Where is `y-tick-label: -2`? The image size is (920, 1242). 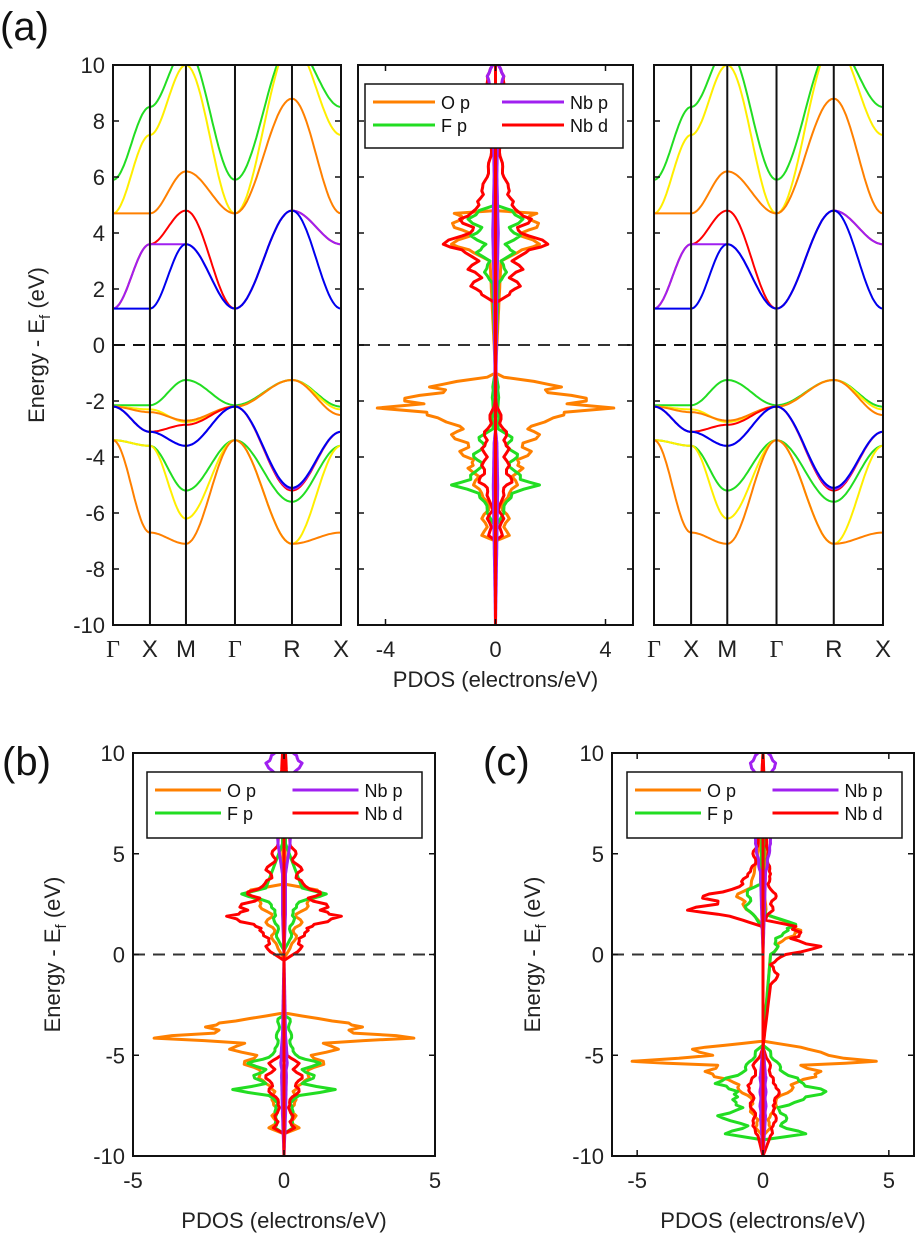
y-tick-label: -2 is located at coordinates (95, 401).